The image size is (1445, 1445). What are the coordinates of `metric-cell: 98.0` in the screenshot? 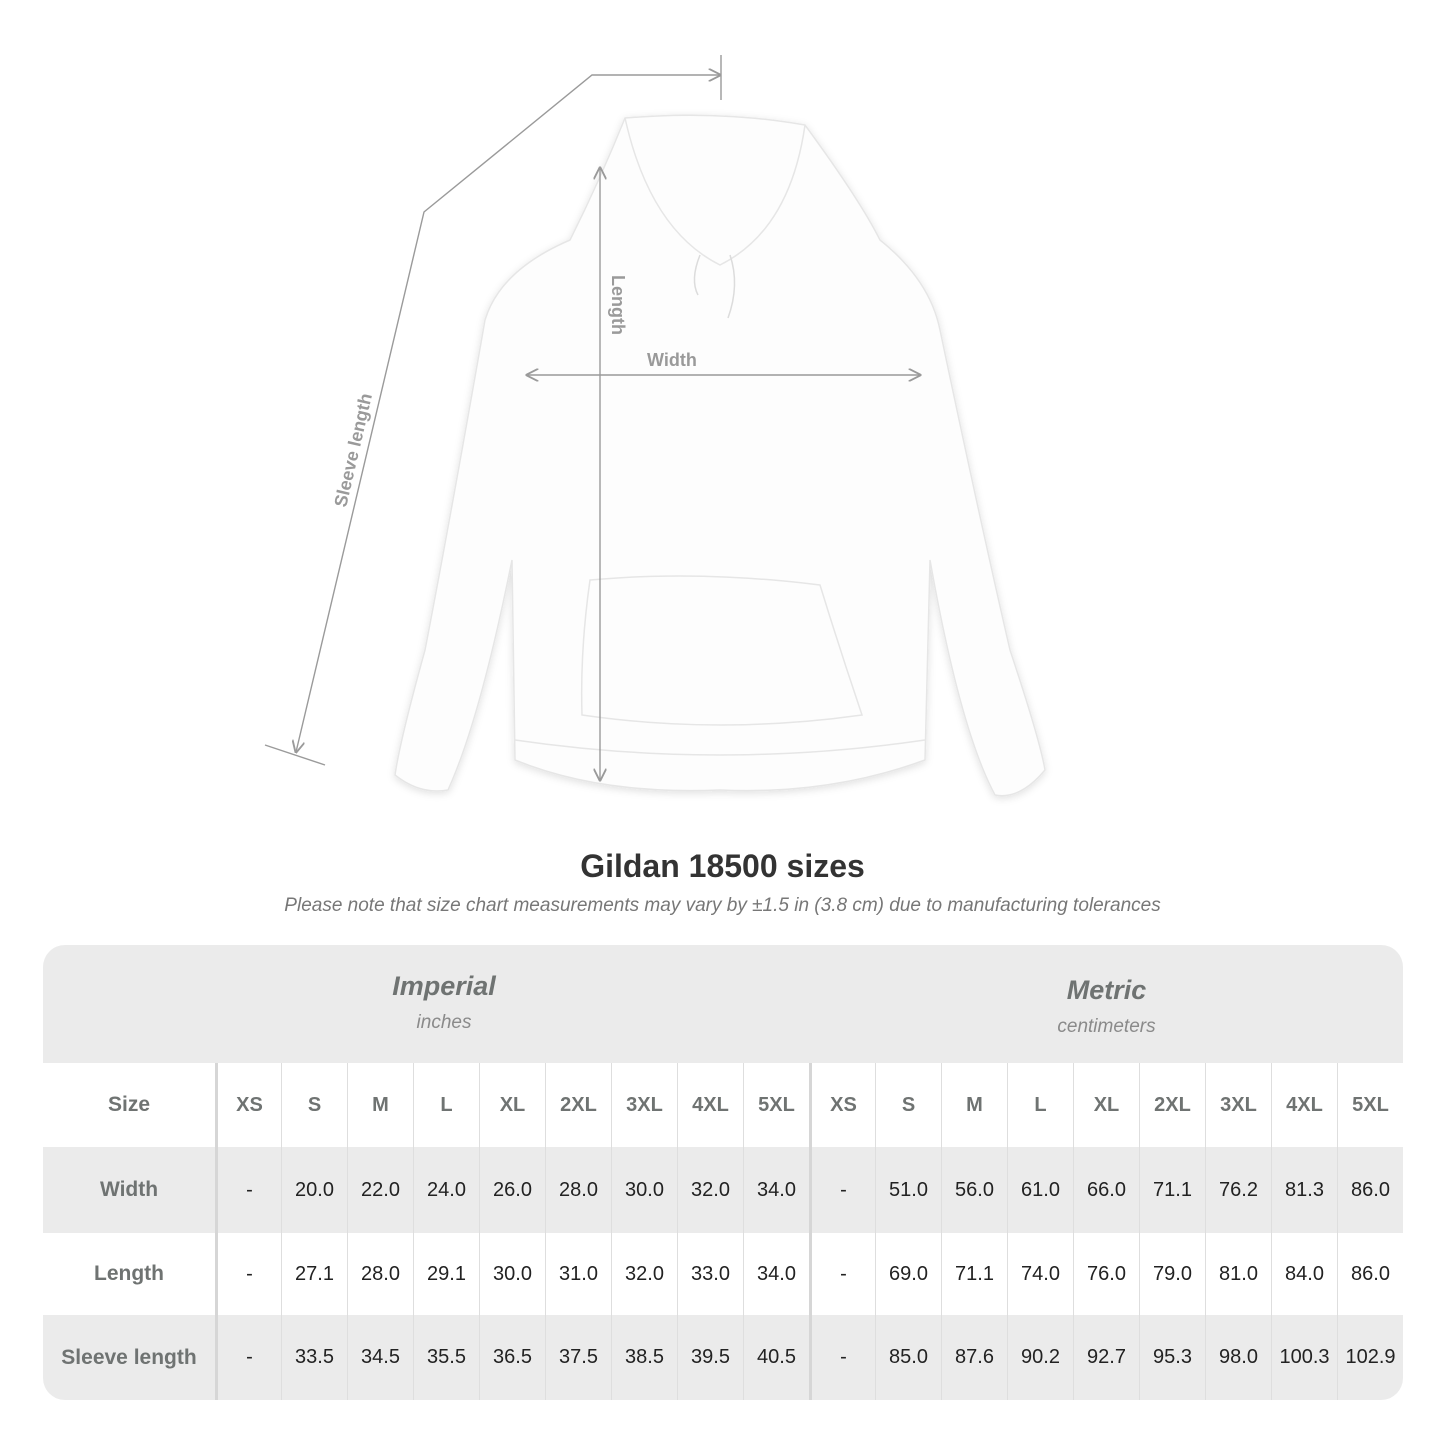 It's located at (1238, 1357).